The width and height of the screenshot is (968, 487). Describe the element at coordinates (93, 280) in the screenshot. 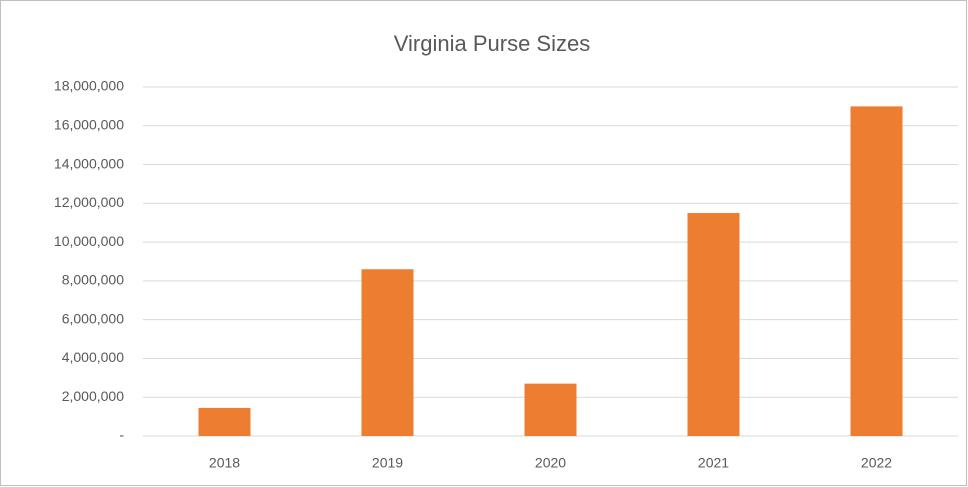

I see `y-tick-label: 8,000,000` at that location.